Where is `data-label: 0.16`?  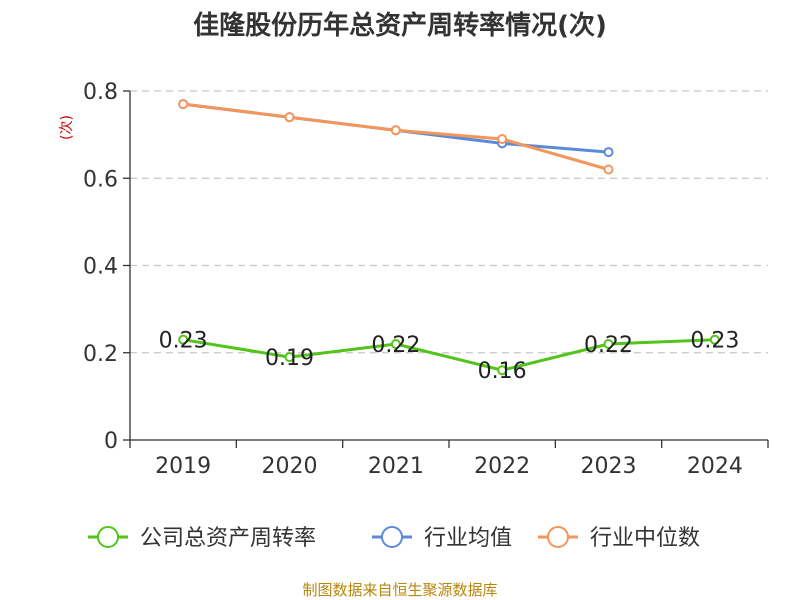
data-label: 0.16 is located at coordinates (502, 371).